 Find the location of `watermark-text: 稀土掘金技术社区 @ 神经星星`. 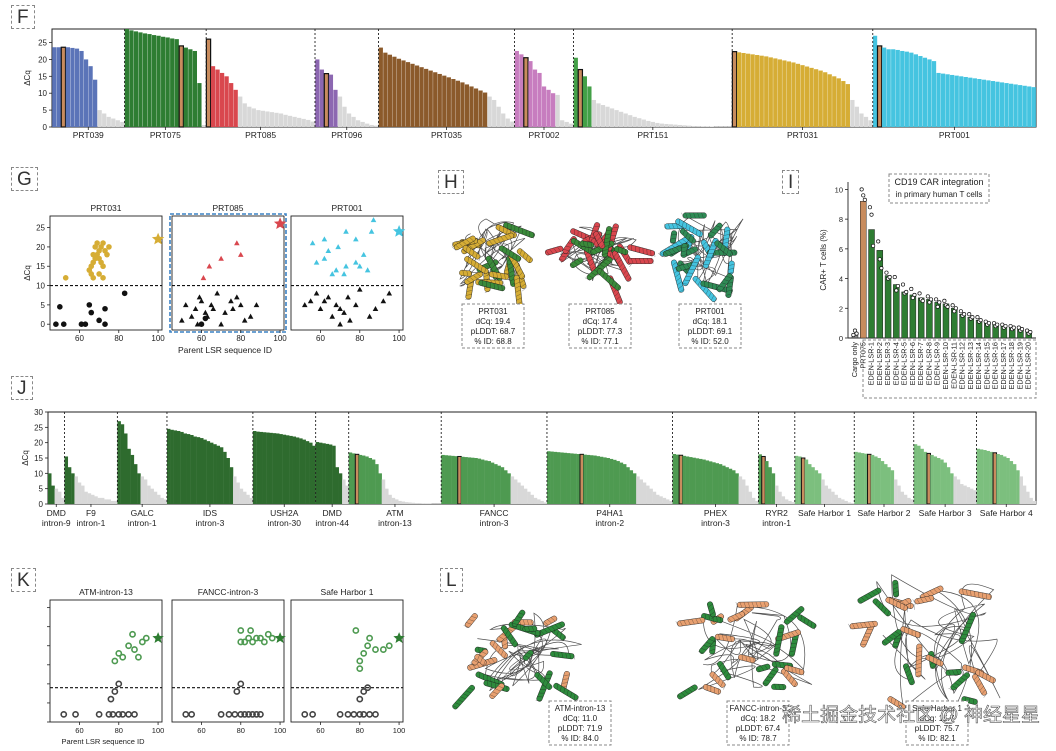

watermark-text: 稀土掘金技术社区 @ 神经星星 is located at coordinates (911, 715).